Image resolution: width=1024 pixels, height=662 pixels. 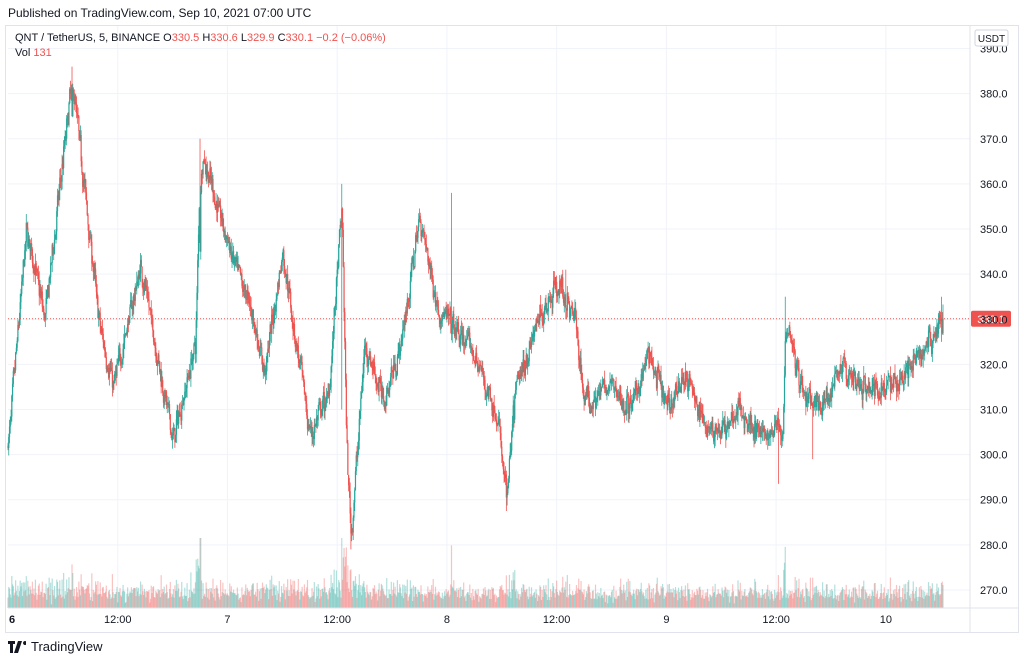 I want to click on volume-label: Vol, so click(x=23, y=53).